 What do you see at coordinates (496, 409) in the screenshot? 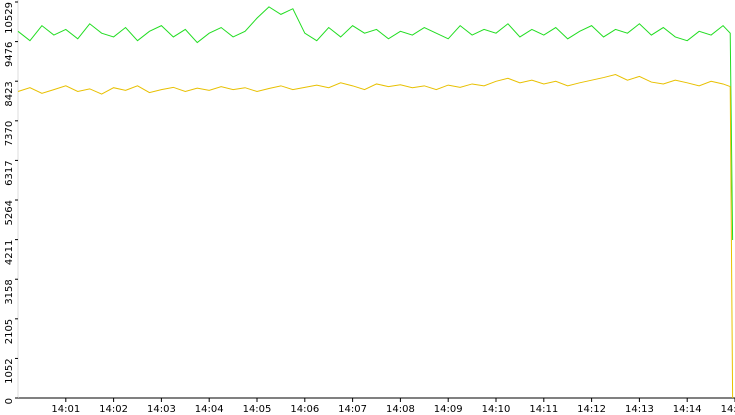
I see `x-tick-label: 14:10` at bounding box center [496, 409].